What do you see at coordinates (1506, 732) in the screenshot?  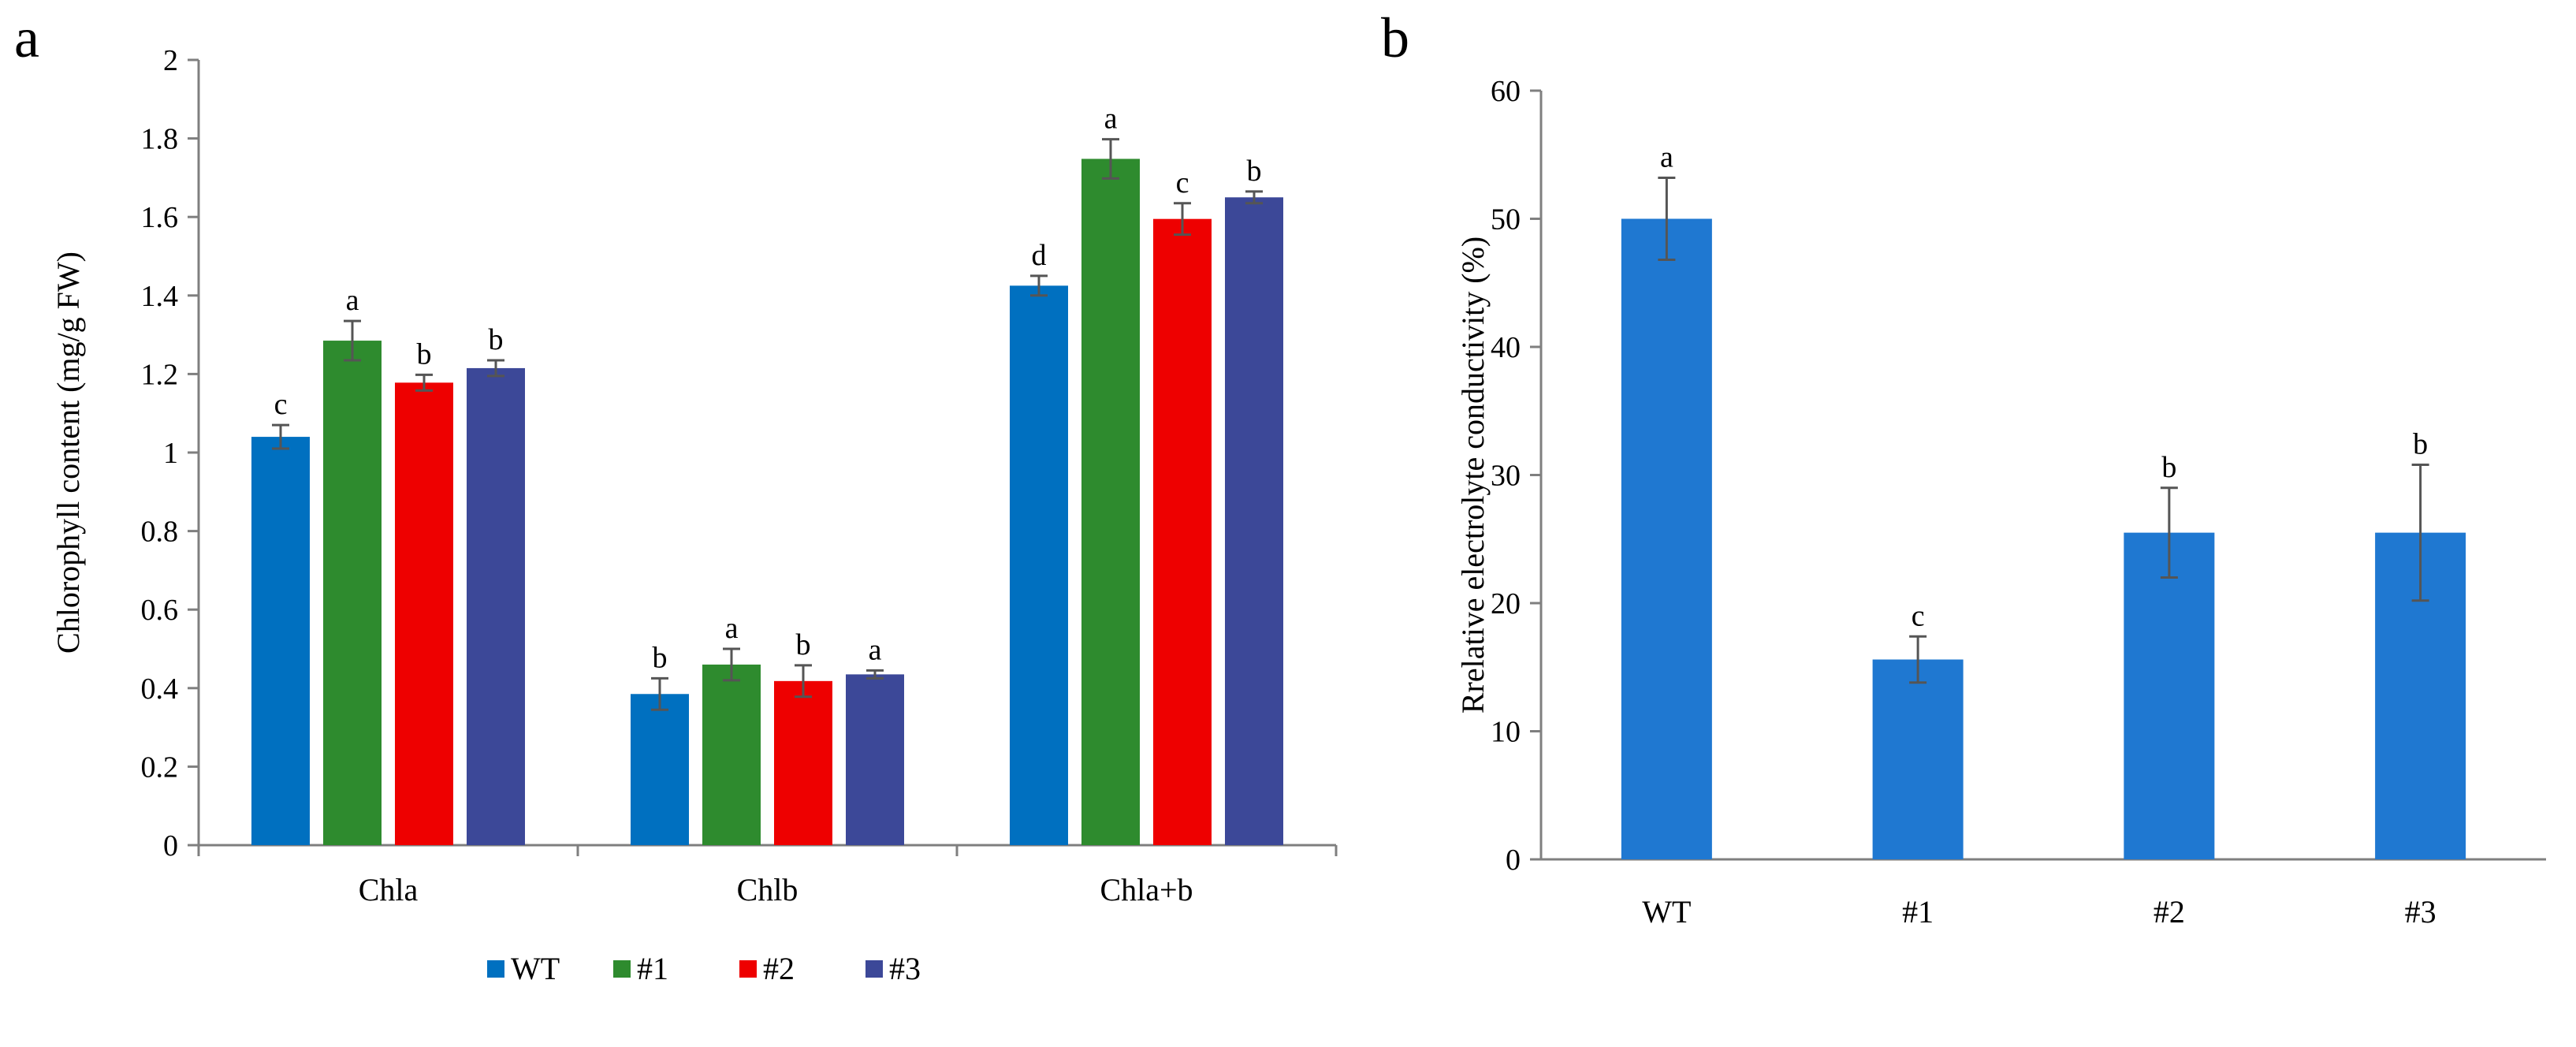 I see `y-tick-label: 10` at bounding box center [1506, 732].